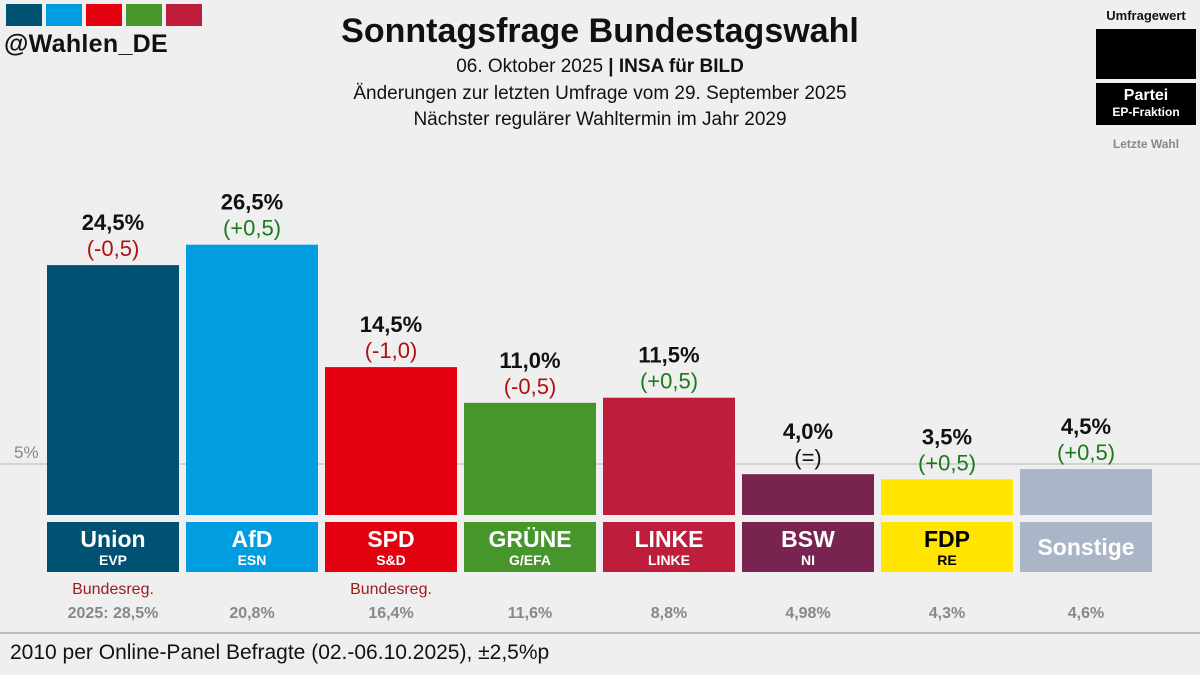  Describe the element at coordinates (808, 560) in the screenshot. I see `ep-group: NI` at that location.